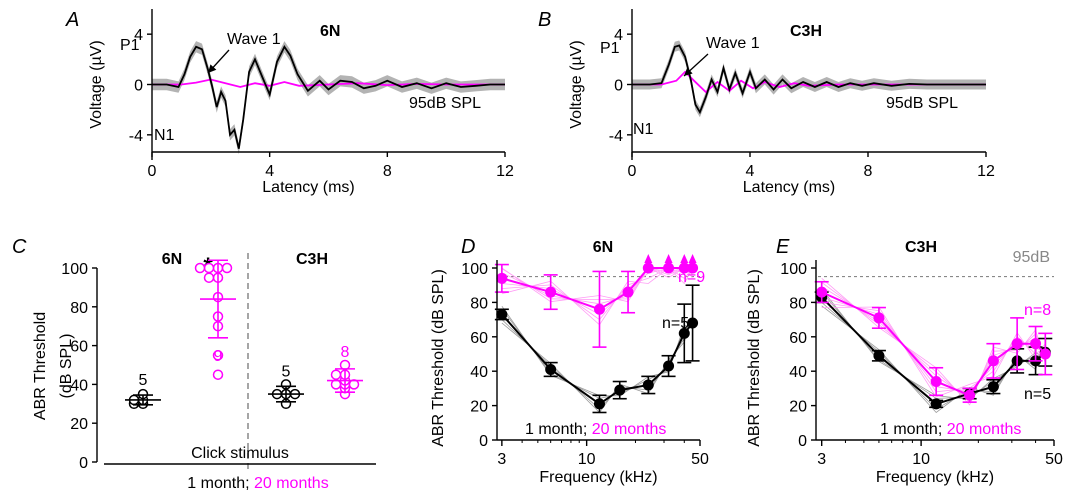  I want to click on panel-label: C, so click(19, 247).